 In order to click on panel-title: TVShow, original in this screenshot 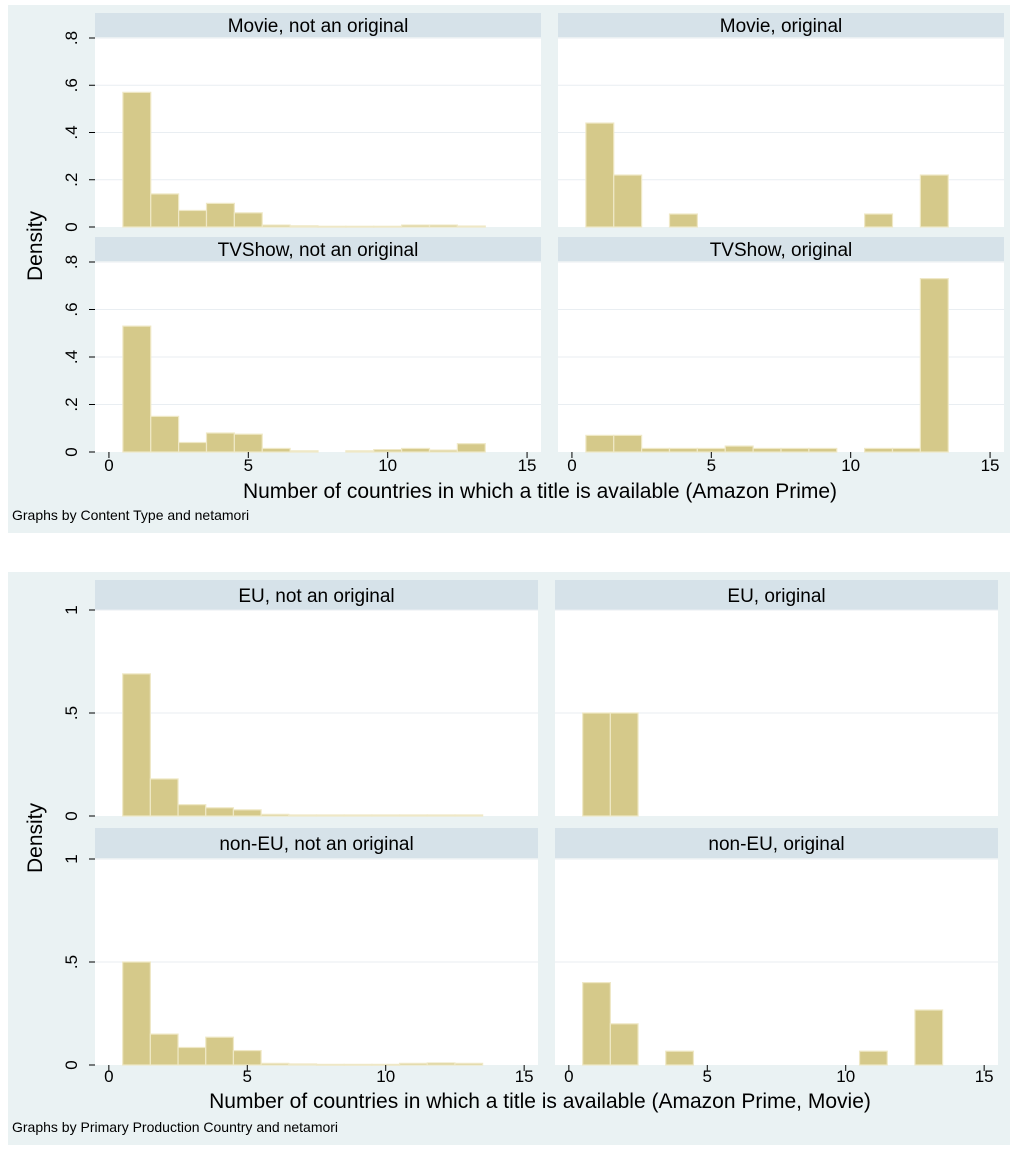, I will do `click(781, 250)`.